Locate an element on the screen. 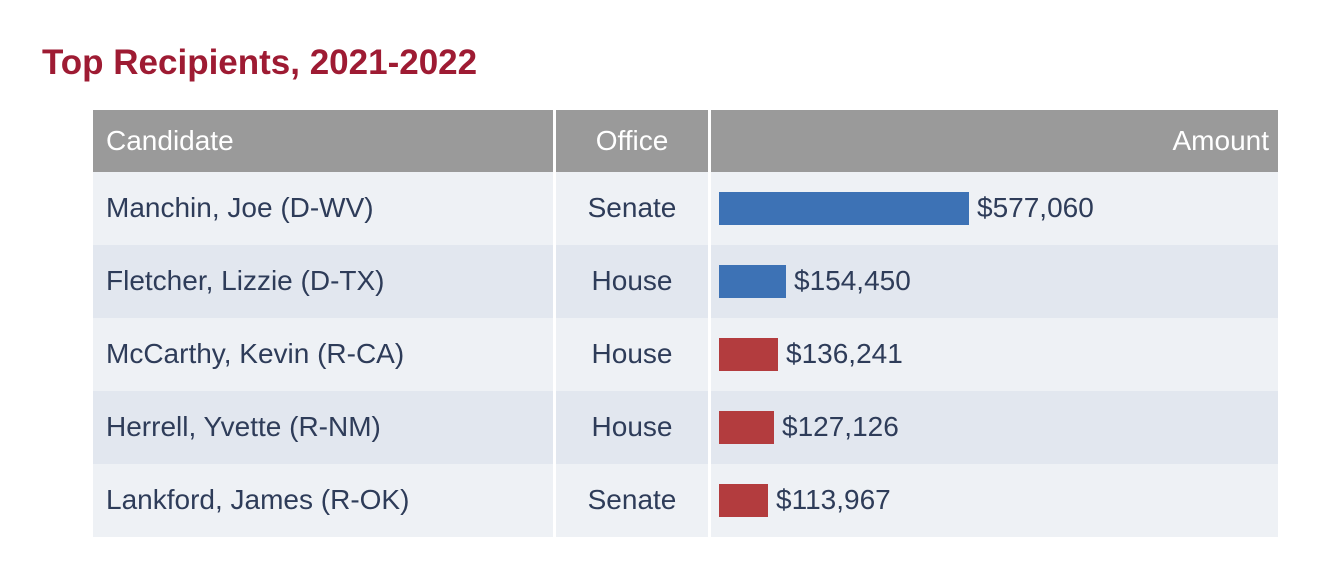  amount-label: $127,126 is located at coordinates (840, 426).